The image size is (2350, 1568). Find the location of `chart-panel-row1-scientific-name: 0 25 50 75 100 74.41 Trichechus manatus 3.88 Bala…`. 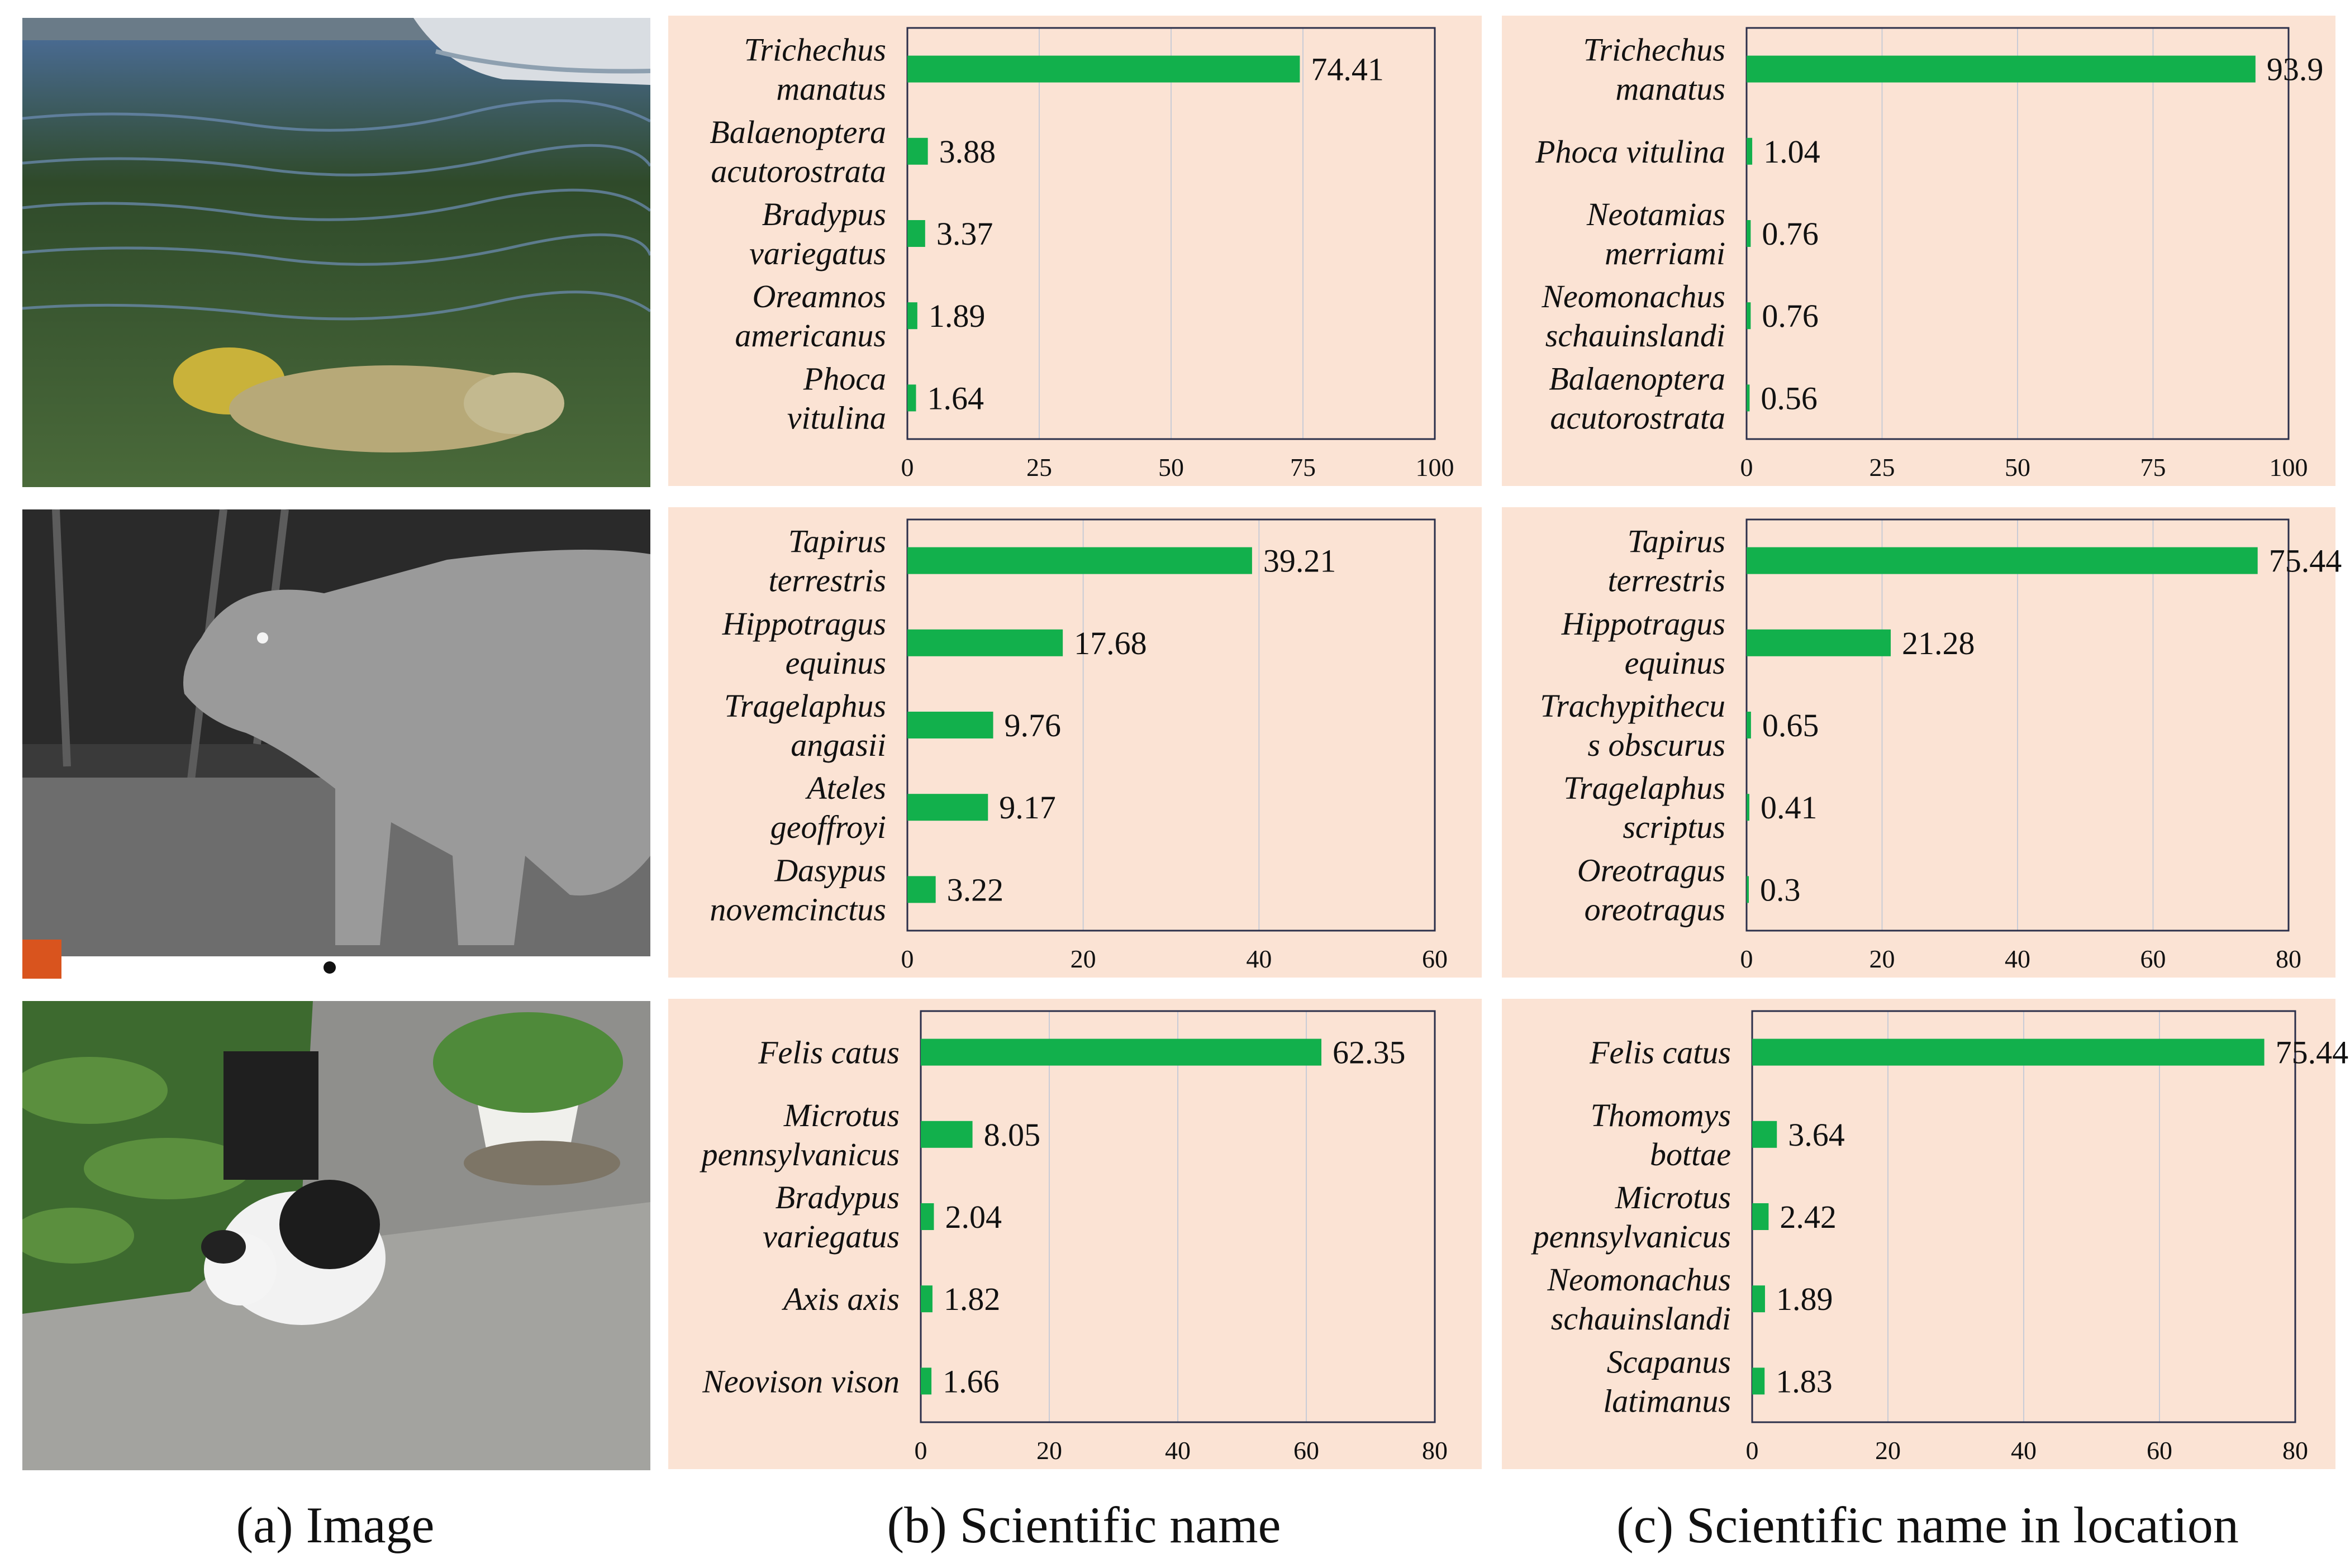

chart-panel-row1-scientific-name: 0 25 50 75 100 74.41 Trichechus manatus 3.88 Bala… is located at coordinates (1075, 251).